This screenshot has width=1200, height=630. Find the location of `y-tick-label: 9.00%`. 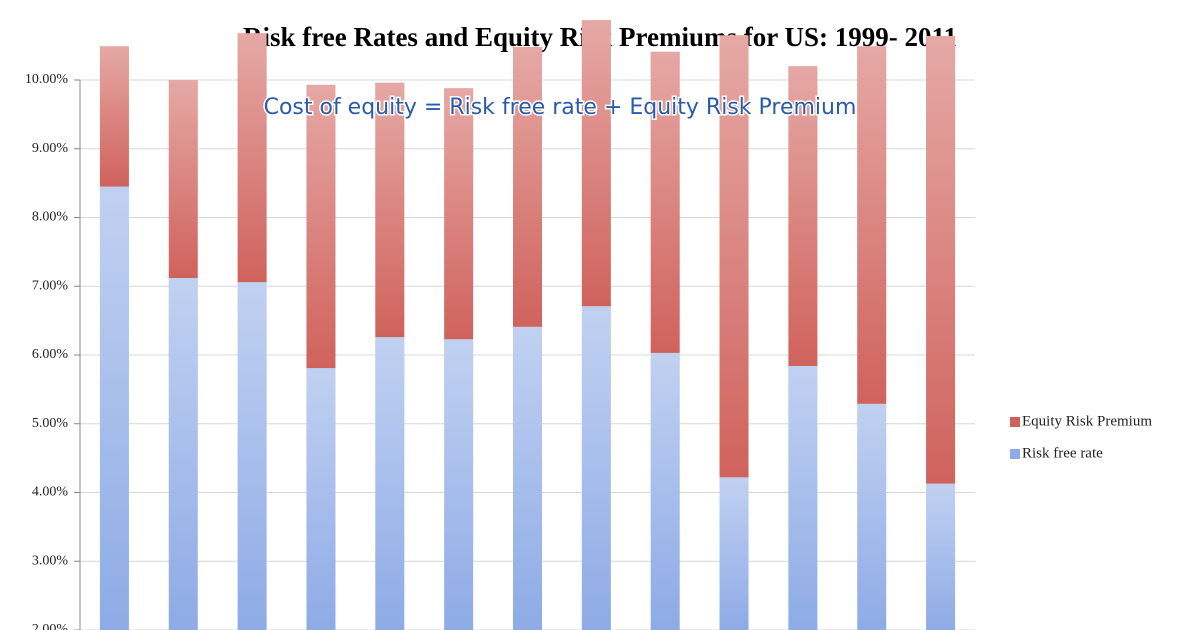

y-tick-label: 9.00% is located at coordinates (50, 148).